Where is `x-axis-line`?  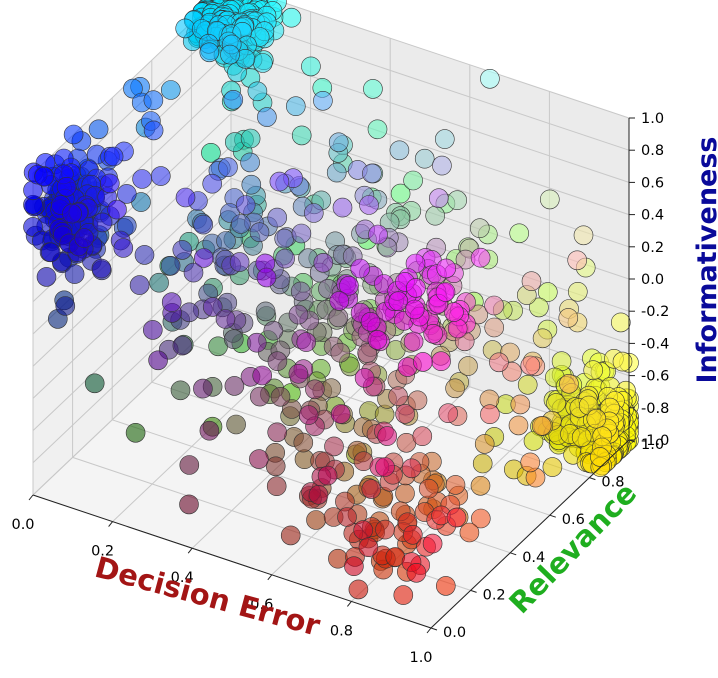 x-axis-line is located at coordinates (232, 561).